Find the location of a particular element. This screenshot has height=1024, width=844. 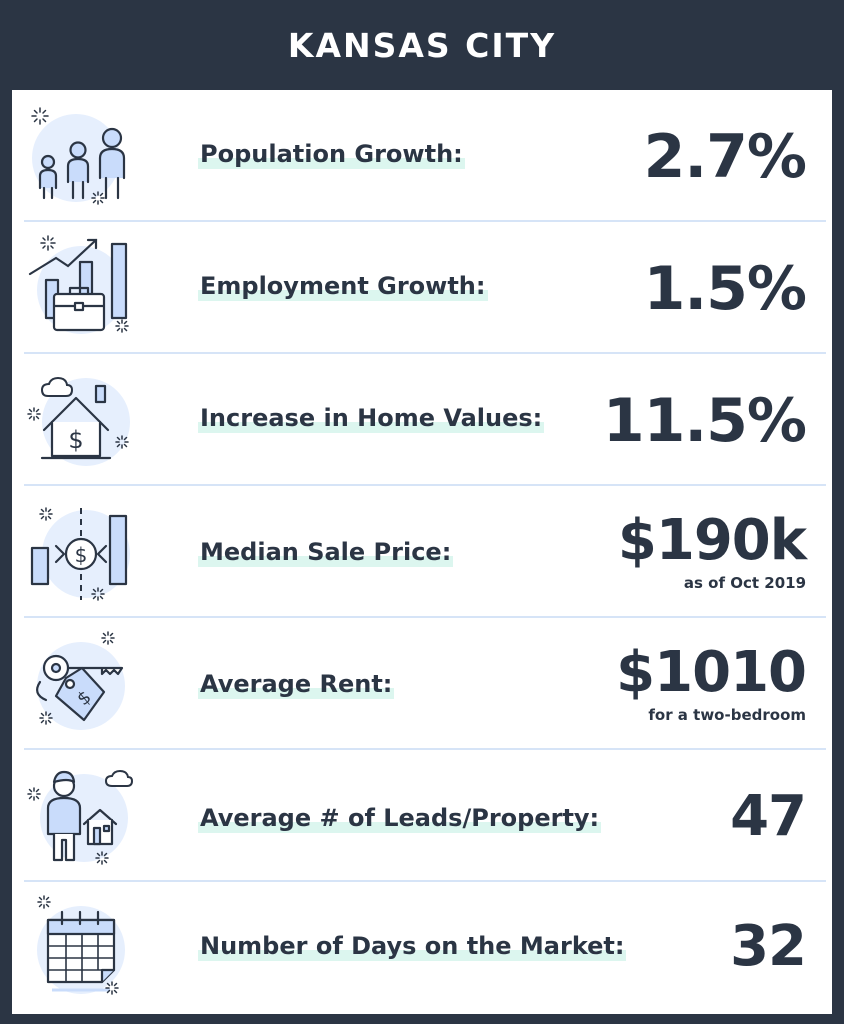

stat-row-home-values: $ Increase in Home Values: 11.5% is located at coordinates (422, 420).